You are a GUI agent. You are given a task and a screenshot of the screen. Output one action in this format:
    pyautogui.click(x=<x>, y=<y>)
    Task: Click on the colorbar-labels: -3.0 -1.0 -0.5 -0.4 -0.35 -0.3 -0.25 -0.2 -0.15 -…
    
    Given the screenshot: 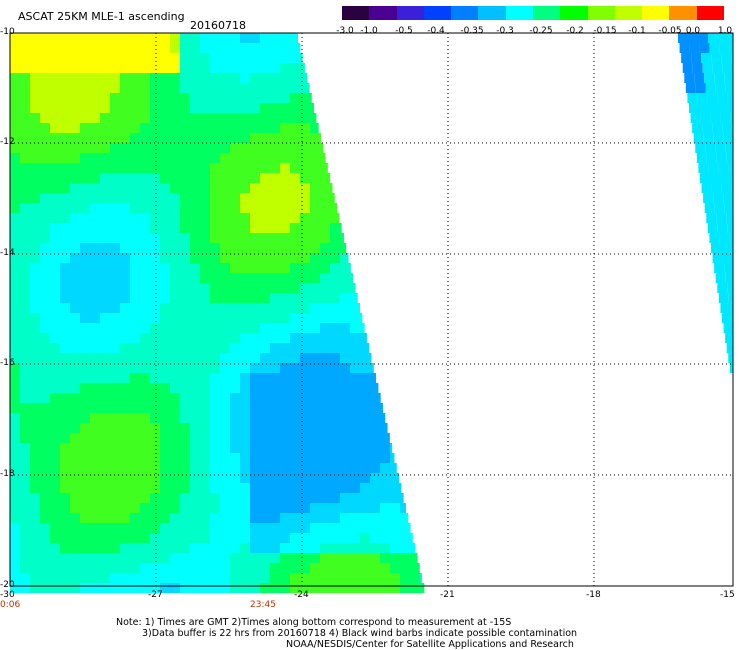 What is the action you would take?
    pyautogui.click(x=532, y=32)
    